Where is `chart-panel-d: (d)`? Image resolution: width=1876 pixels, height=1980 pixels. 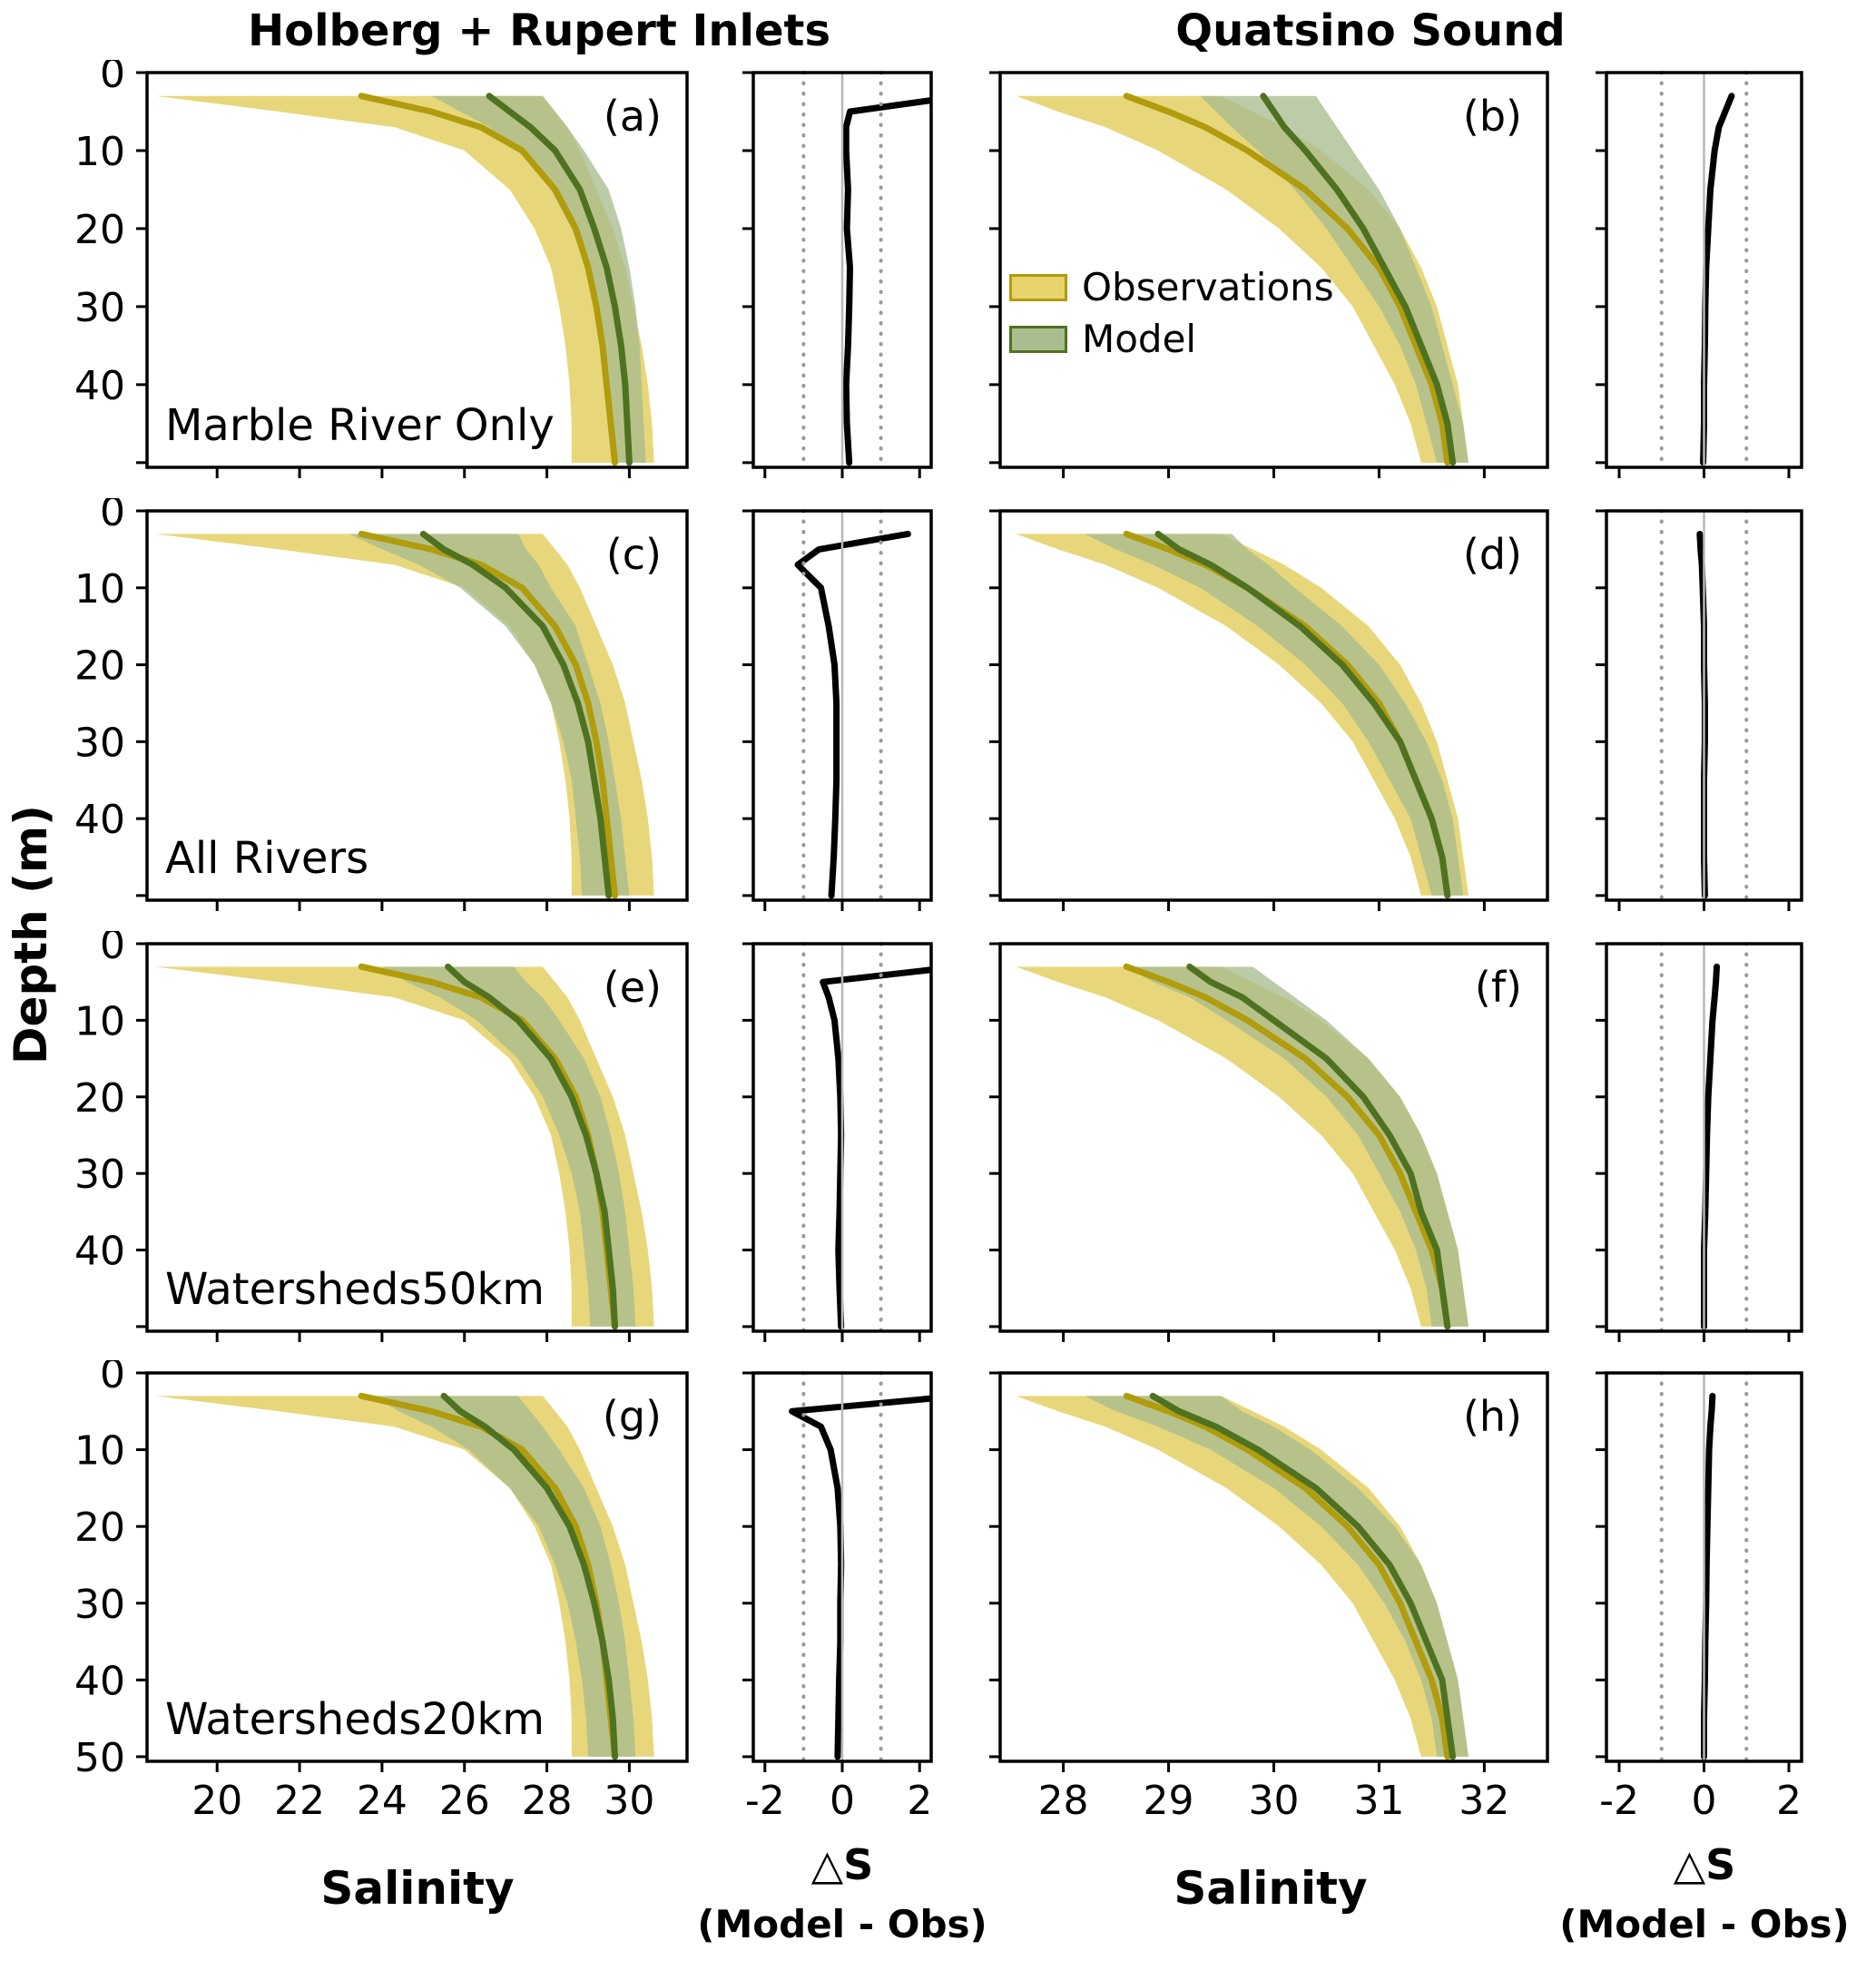 chart-panel-d: (d) is located at coordinates (1269, 710).